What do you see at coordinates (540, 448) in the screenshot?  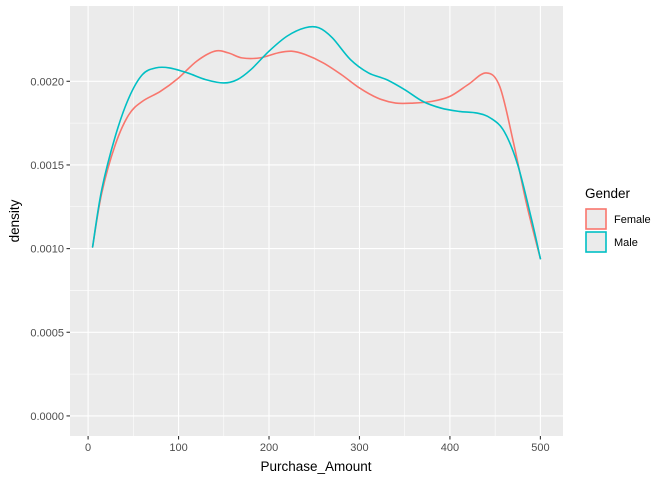 I see `x-tick-label: 500` at bounding box center [540, 448].